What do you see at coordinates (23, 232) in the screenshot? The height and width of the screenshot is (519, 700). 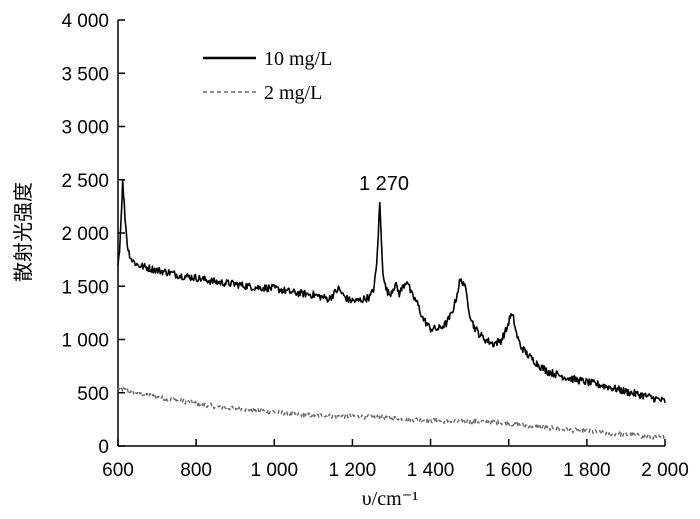 I see `y-axis-title: 散射光强度` at bounding box center [23, 232].